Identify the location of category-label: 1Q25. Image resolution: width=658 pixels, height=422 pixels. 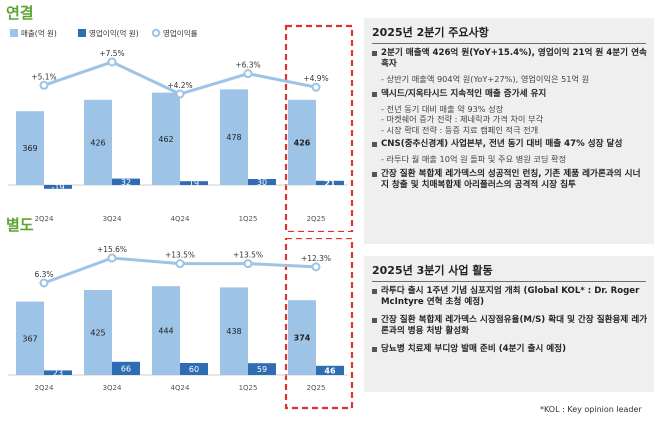
(248, 219).